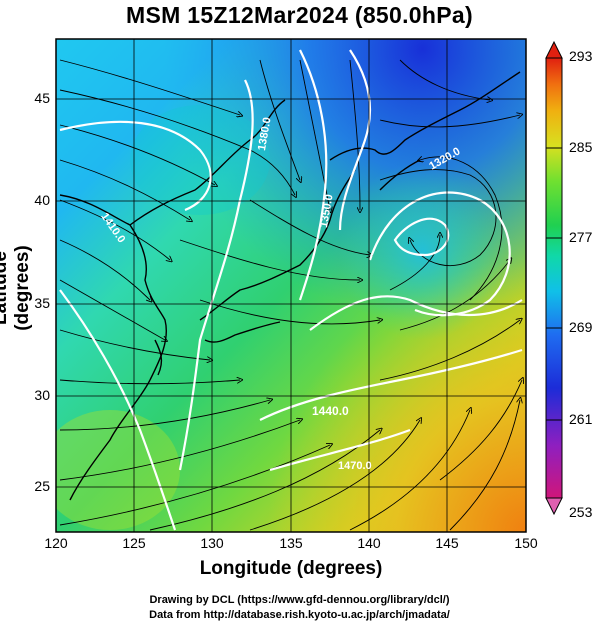  Describe the element at coordinates (42, 486) in the screenshot. I see `y-tick-label: 25` at that location.